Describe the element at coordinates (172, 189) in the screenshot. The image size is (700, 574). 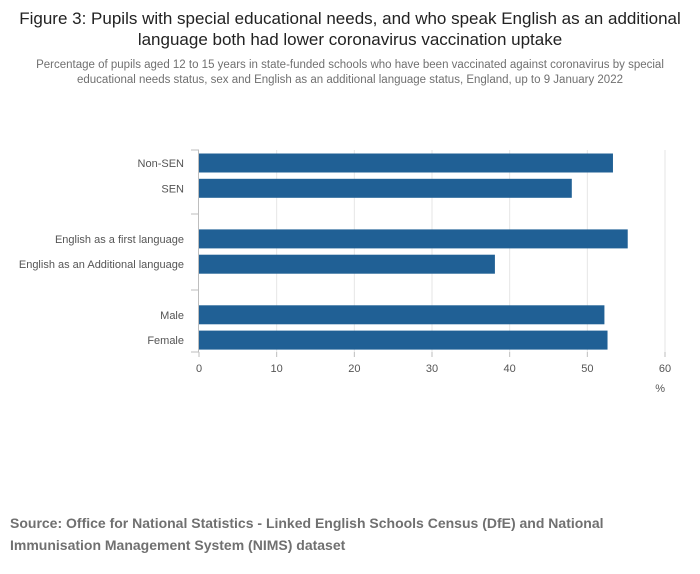
I see `category-label-1: SEN` at that location.